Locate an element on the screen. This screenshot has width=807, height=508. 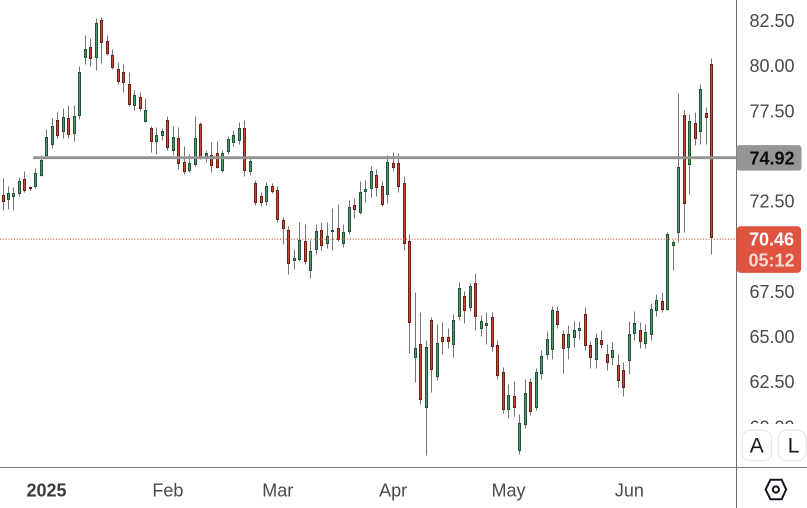
svg-text: Jun is located at coordinates (629, 491).